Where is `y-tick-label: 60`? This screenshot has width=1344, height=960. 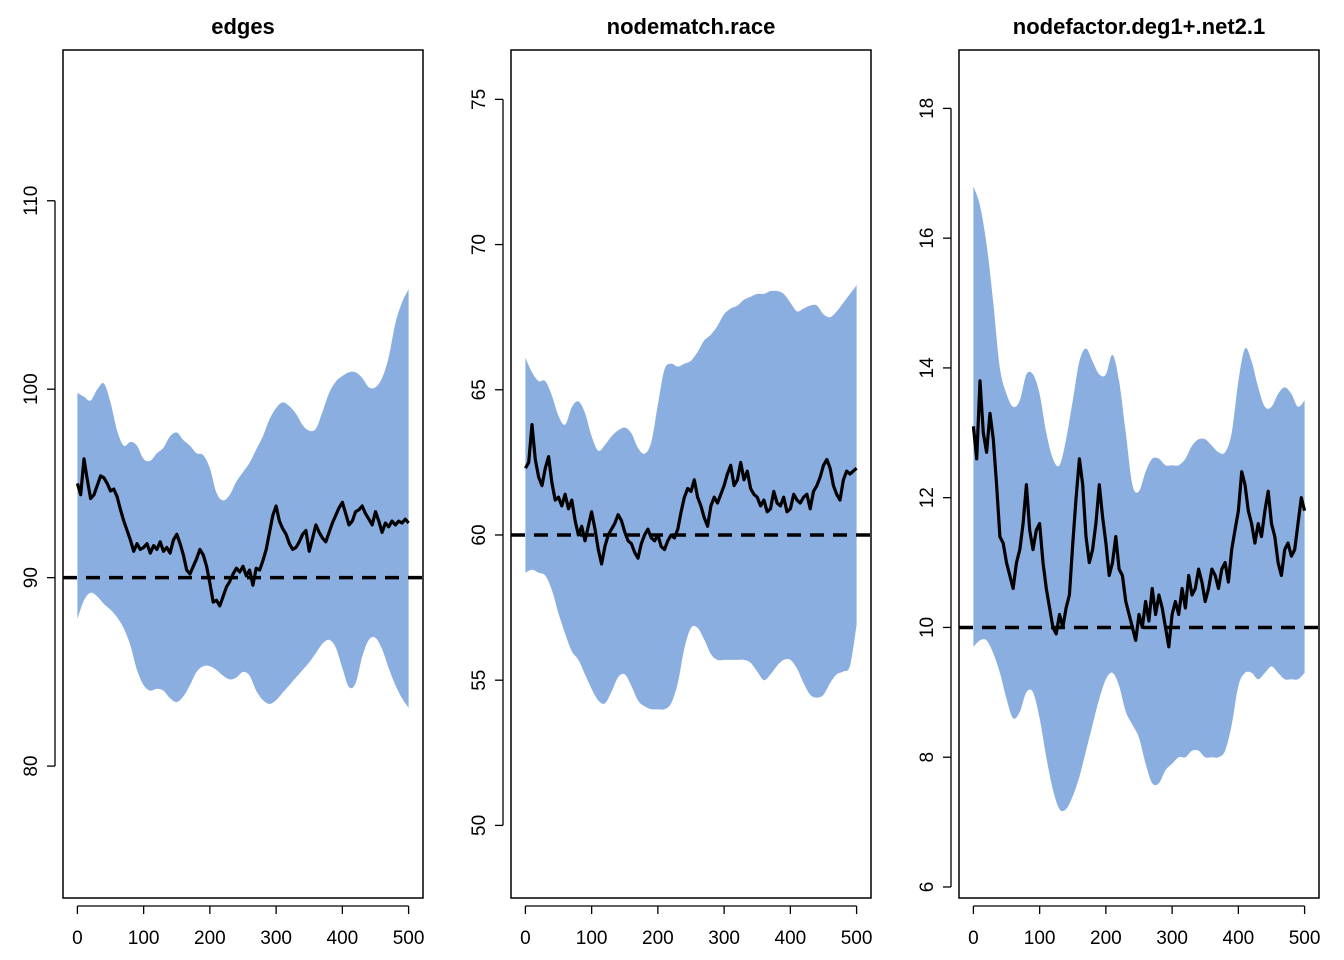 y-tick-label: 60 is located at coordinates (479, 534).